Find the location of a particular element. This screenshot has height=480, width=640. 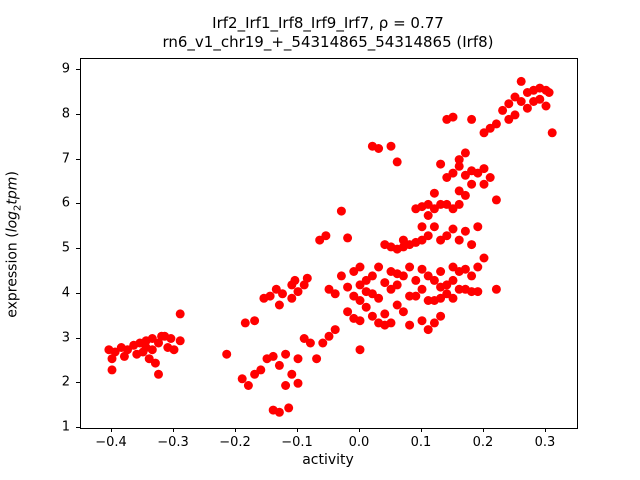

y-tick-label: 7 is located at coordinates (65, 159).